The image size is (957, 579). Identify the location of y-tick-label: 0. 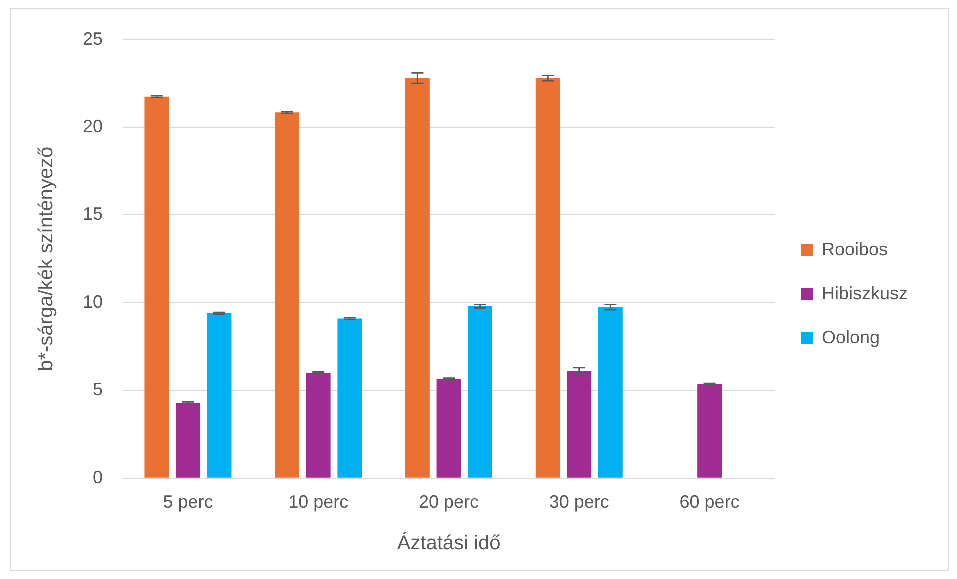
(98, 477).